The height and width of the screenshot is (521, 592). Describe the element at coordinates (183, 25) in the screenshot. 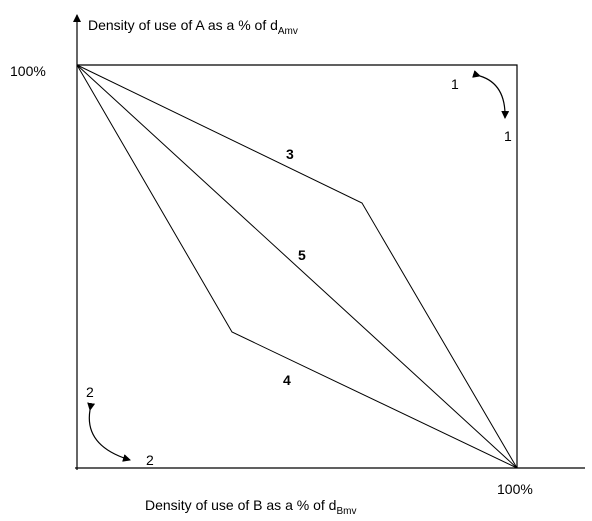

I see `y-title-text: Density of use of A as a % of d` at that location.